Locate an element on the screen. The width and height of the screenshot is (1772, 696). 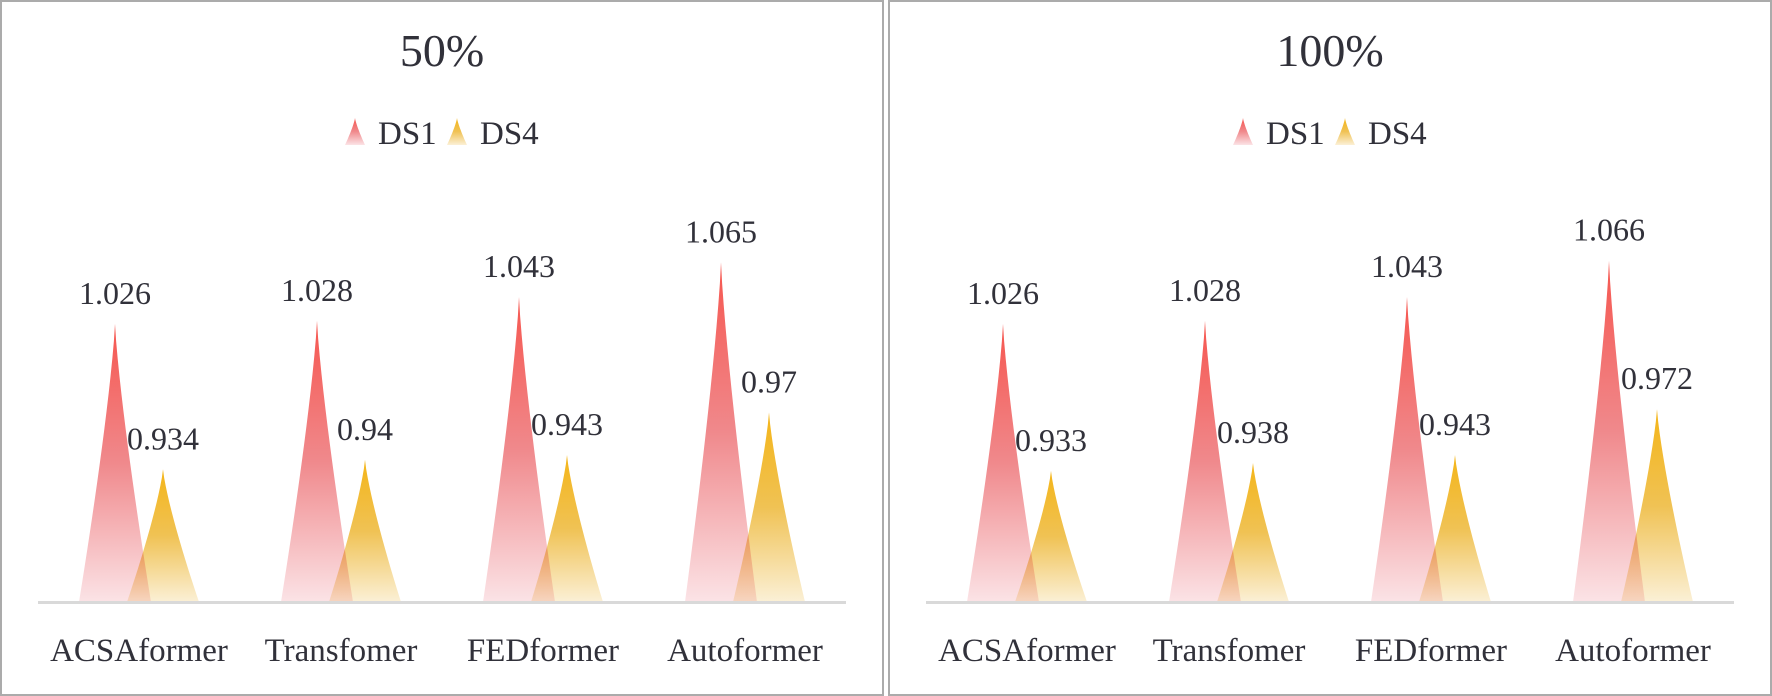
value-labels-group: 1.026 0.934 1.028 0.94 1.043 0.943 1.065 0.97 is located at coordinates (438, 334).